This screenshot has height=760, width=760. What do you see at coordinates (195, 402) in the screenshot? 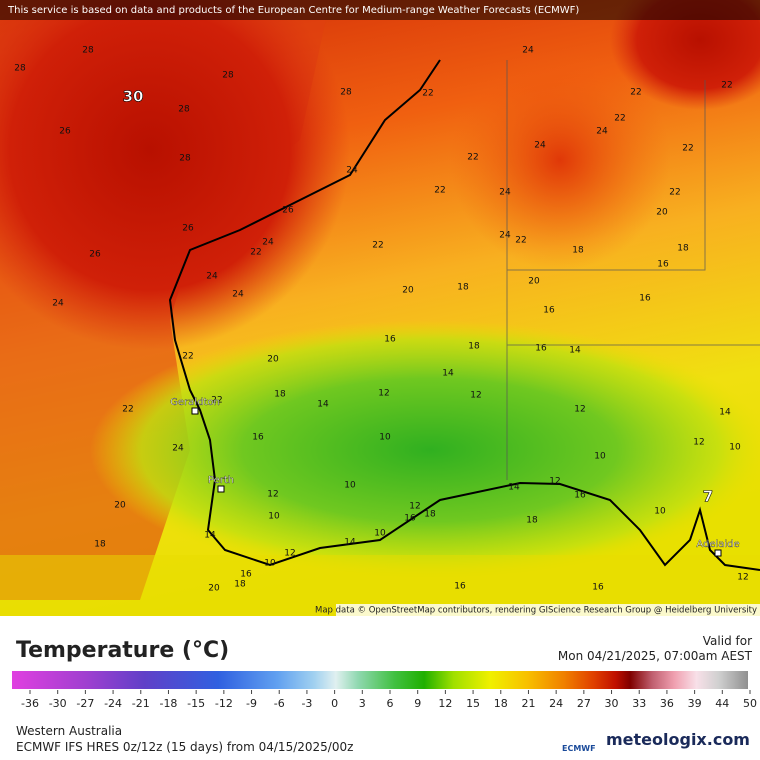
I see `city-label: Geraldton` at bounding box center [195, 402].